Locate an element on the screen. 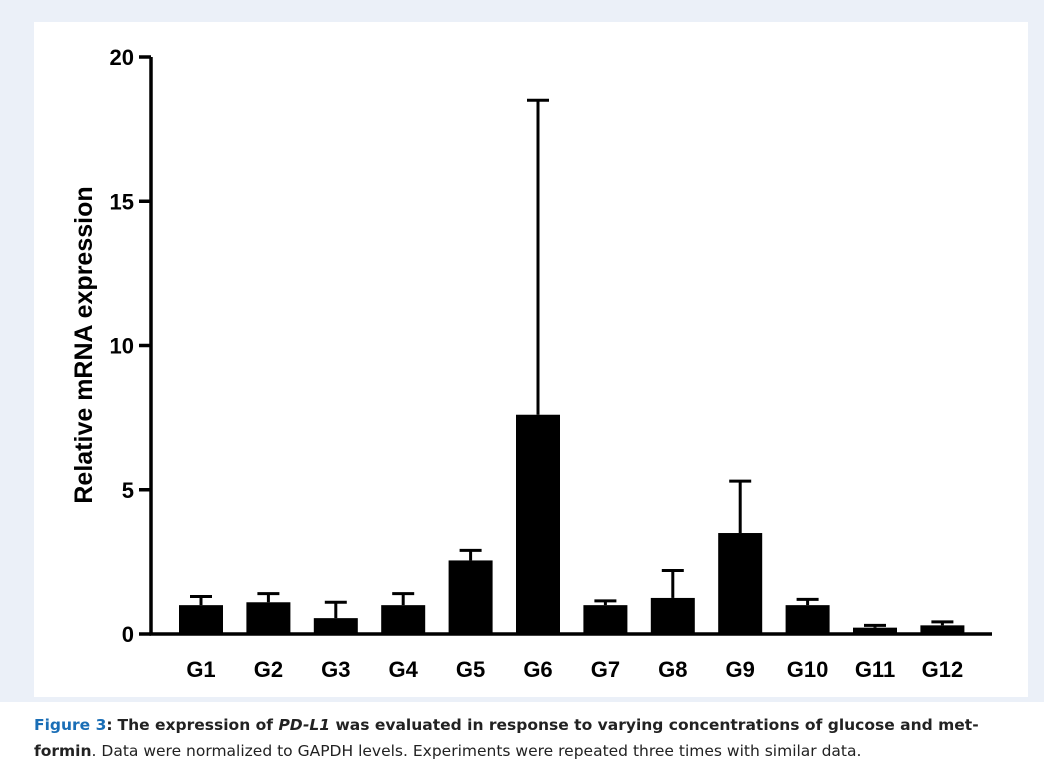  x-tick-label-g7: G7 is located at coordinates (605, 669).